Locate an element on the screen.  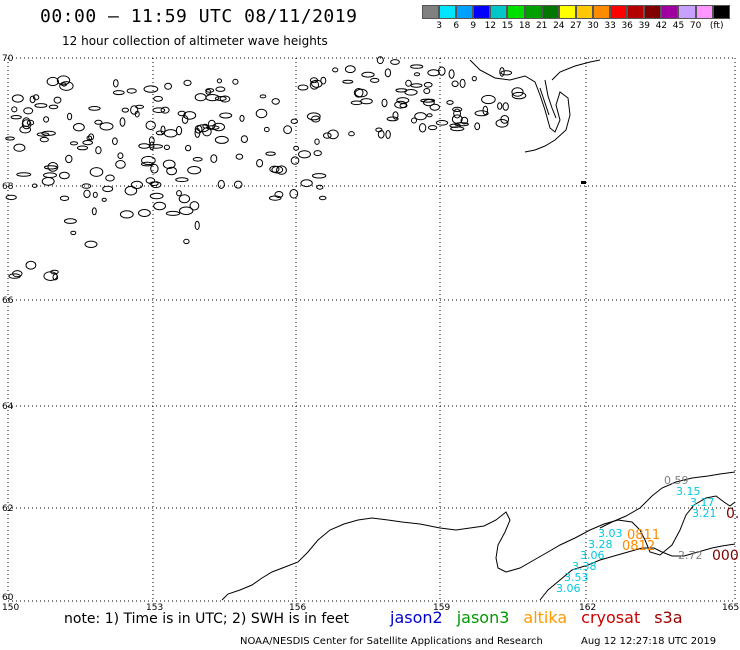
sat-jason2: jason2 is located at coordinates (416, 617).